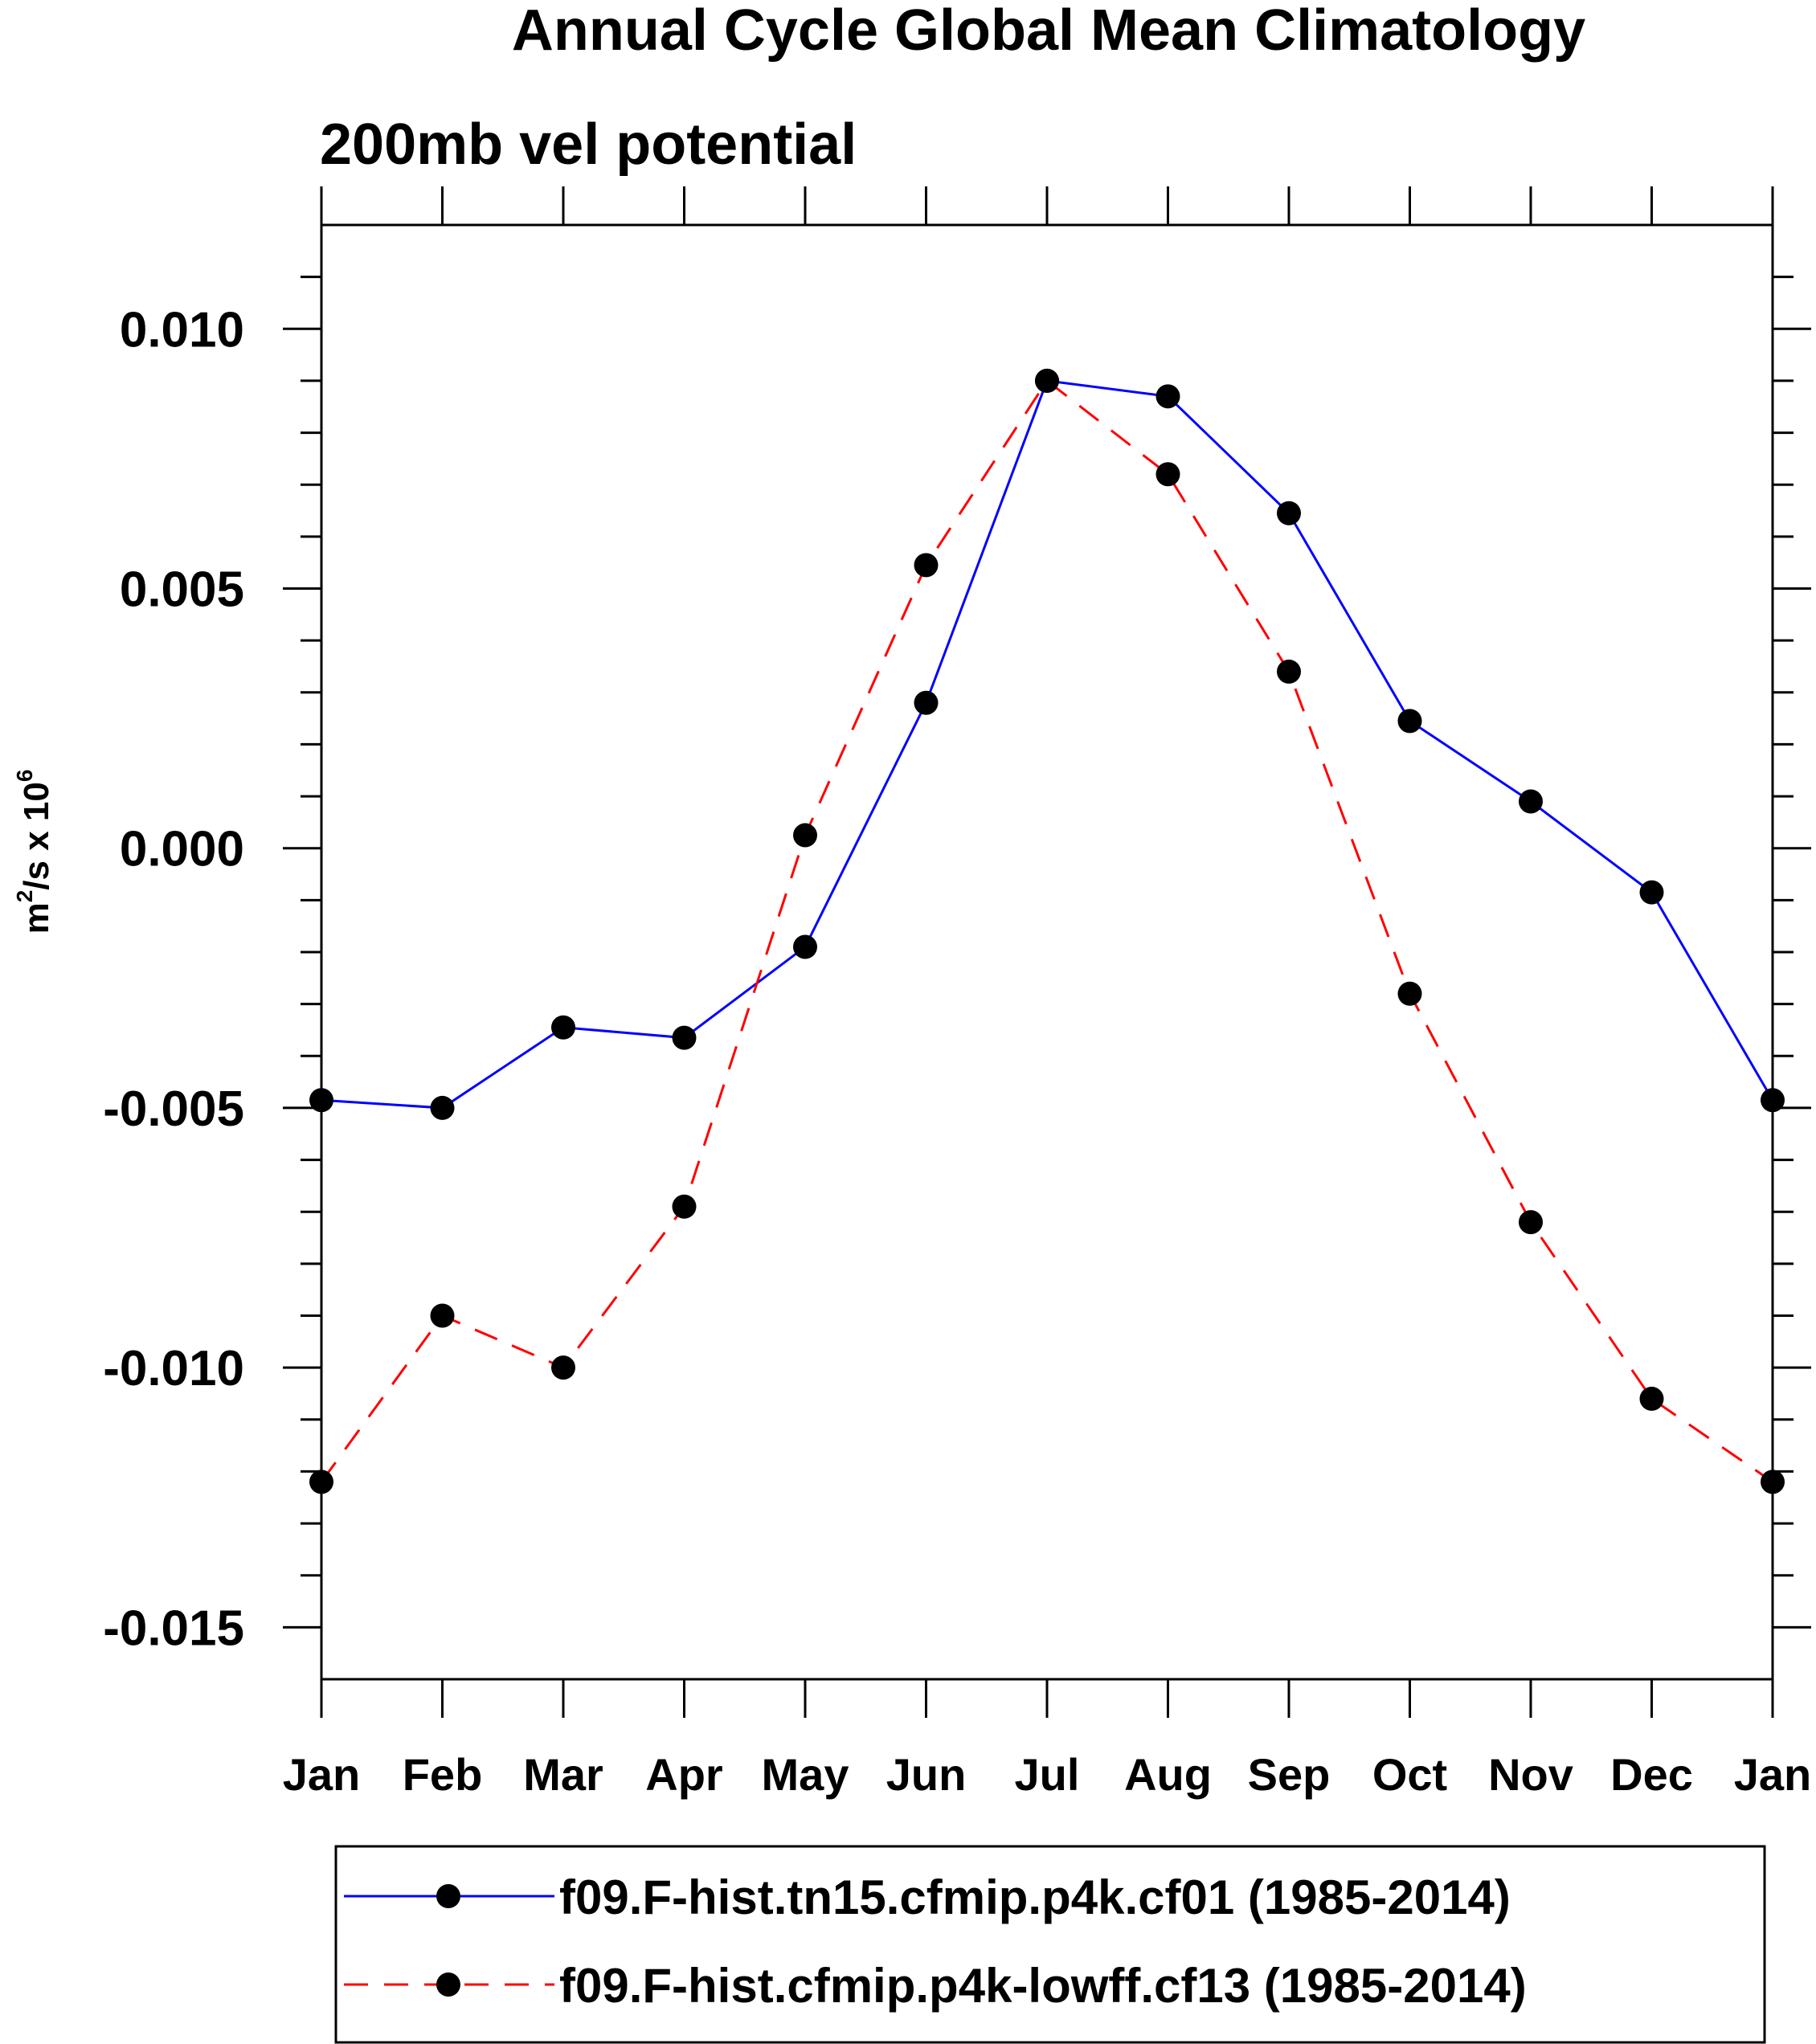 The width and height of the screenshot is (1816, 2044). I want to click on x-tick-label: Oct, so click(1409, 1774).